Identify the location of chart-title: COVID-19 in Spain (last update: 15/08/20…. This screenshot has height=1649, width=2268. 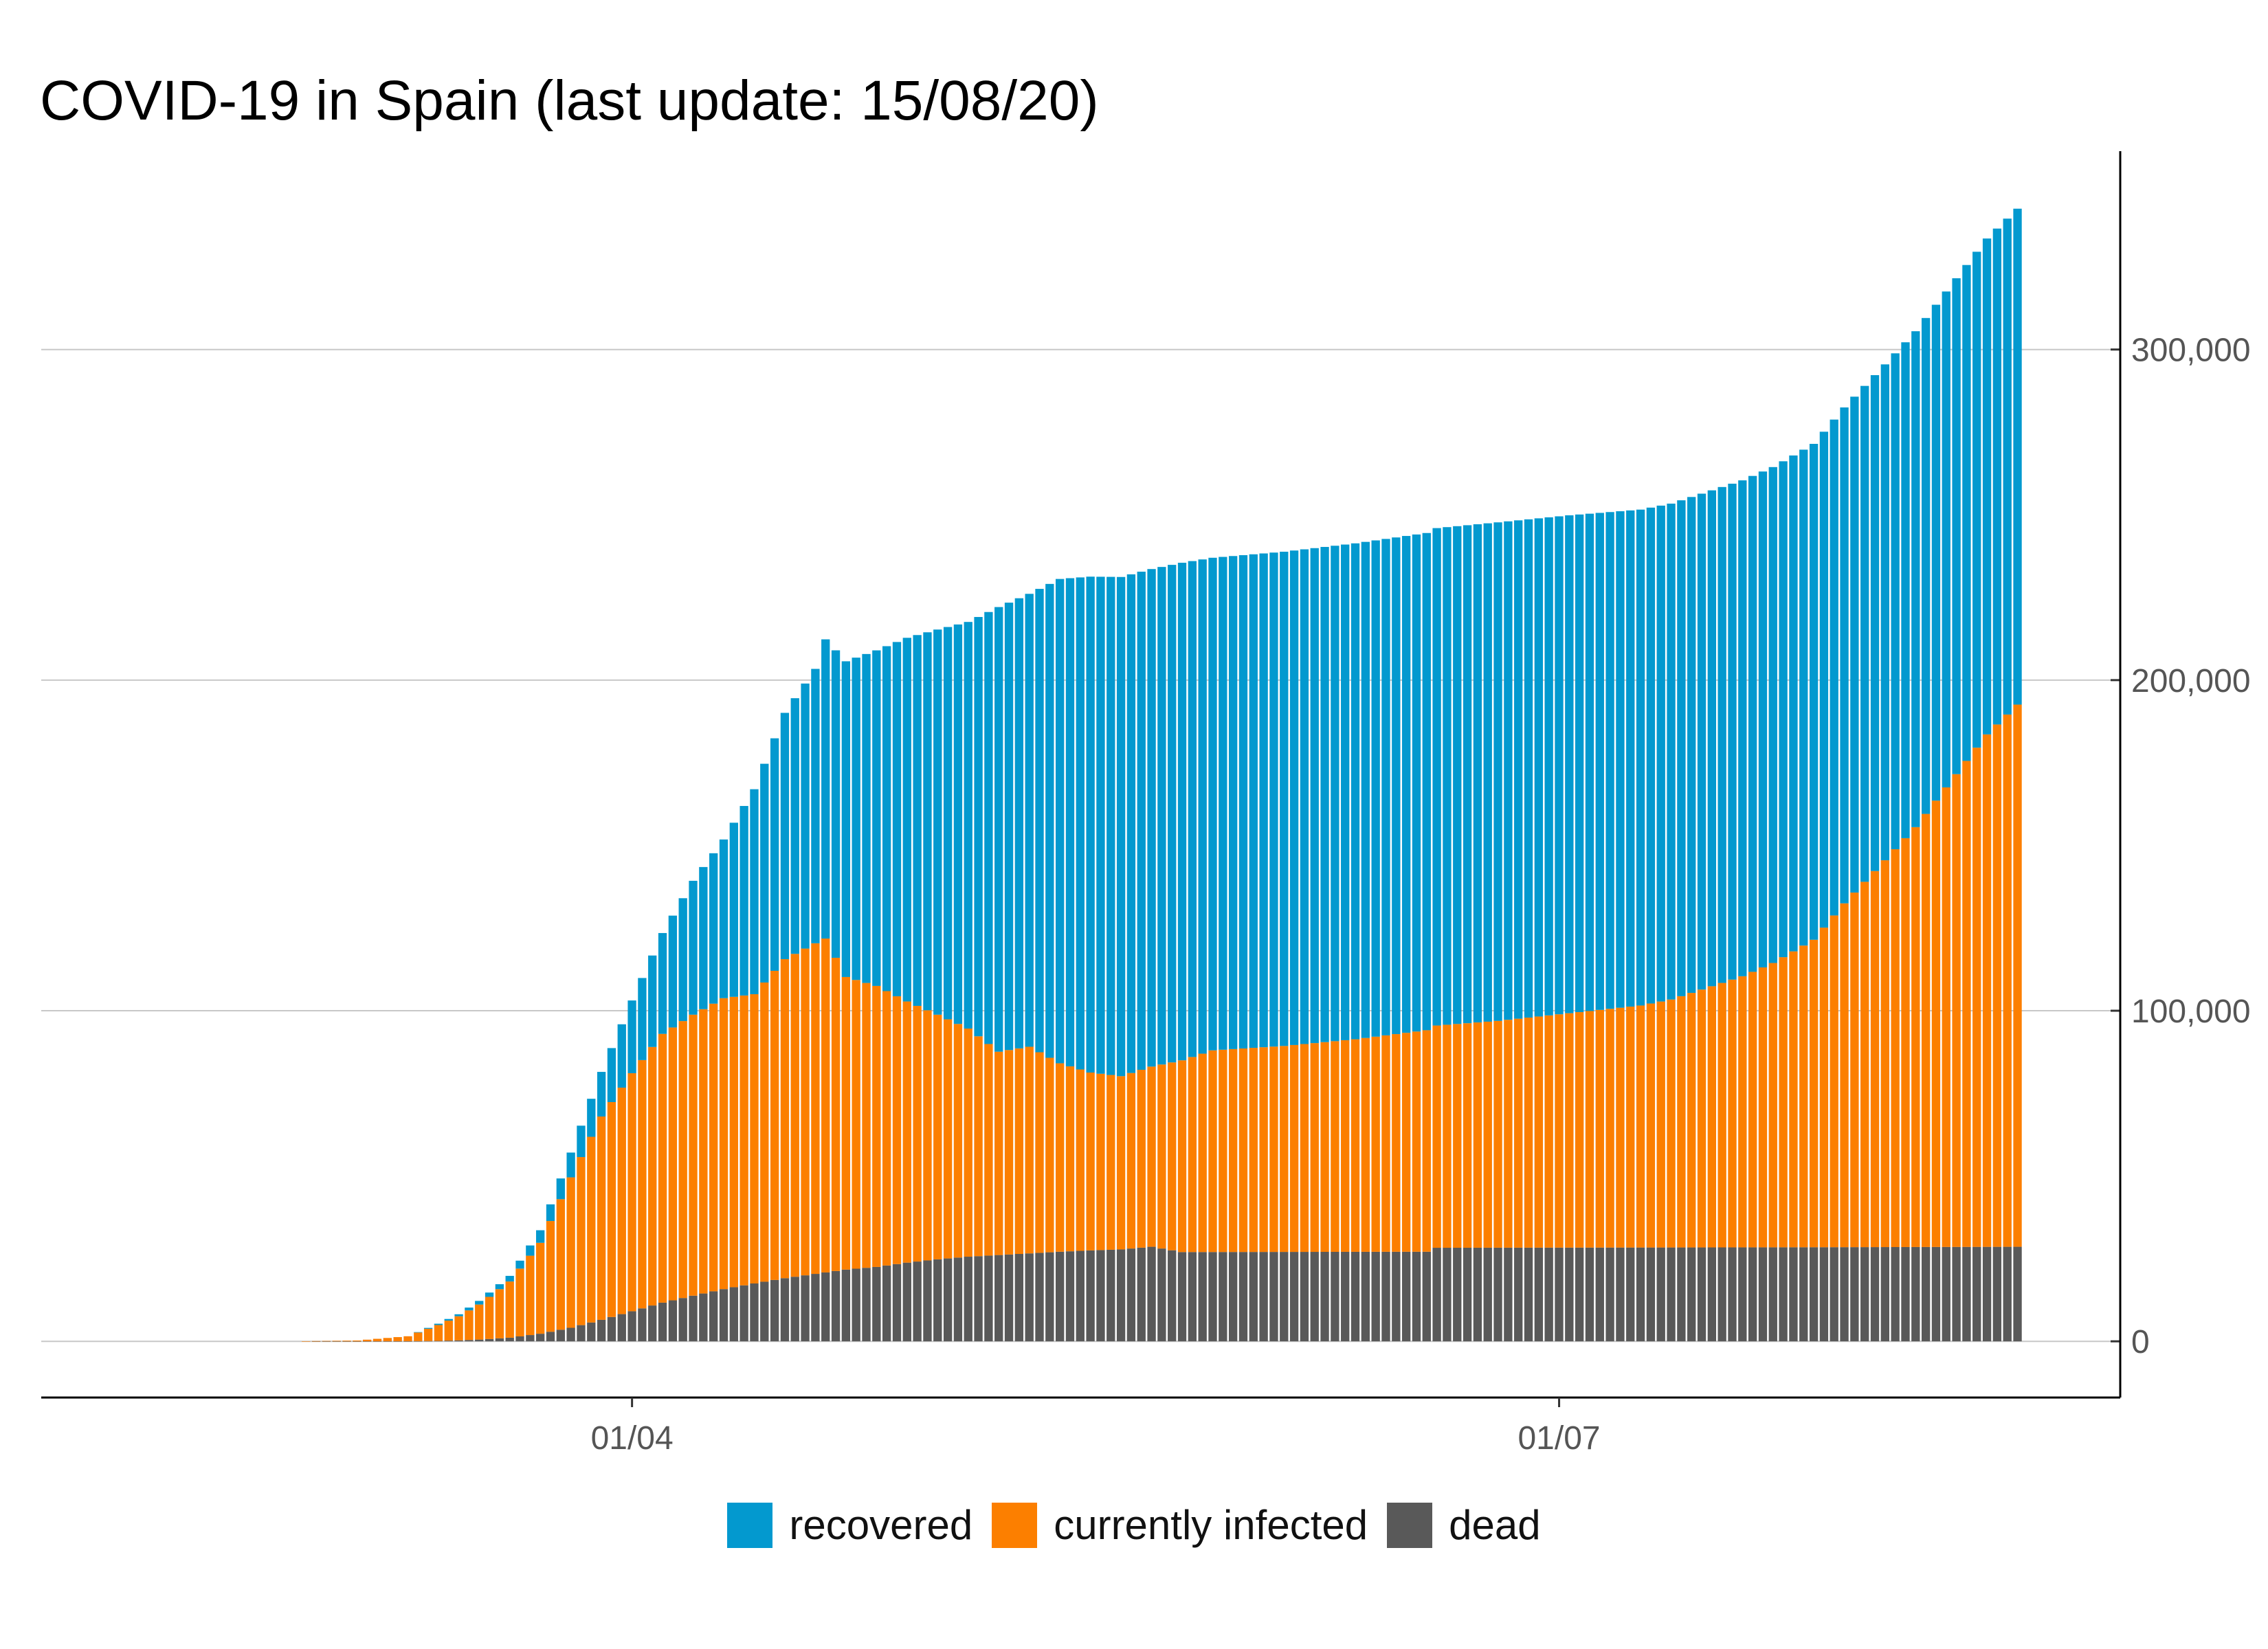
(569, 100).